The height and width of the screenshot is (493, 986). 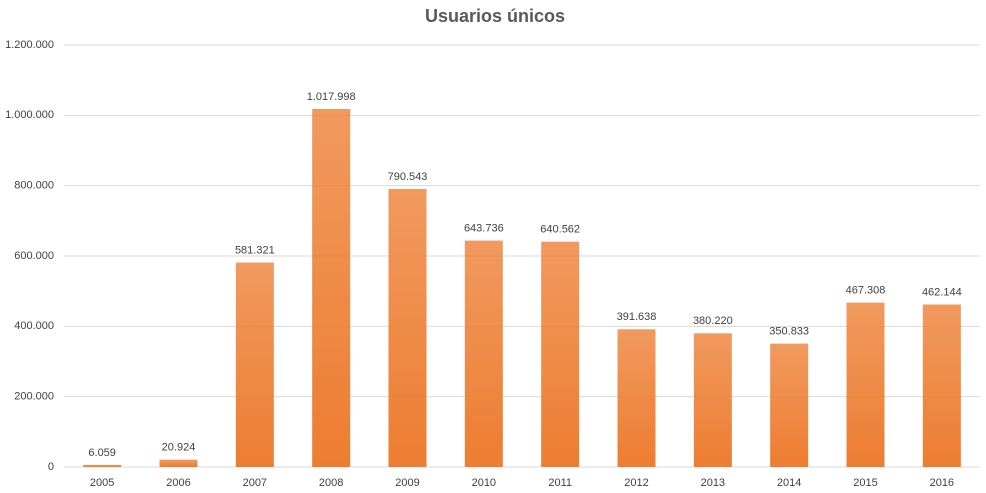 What do you see at coordinates (255, 250) in the screenshot?
I see `value-label: 581.321` at bounding box center [255, 250].